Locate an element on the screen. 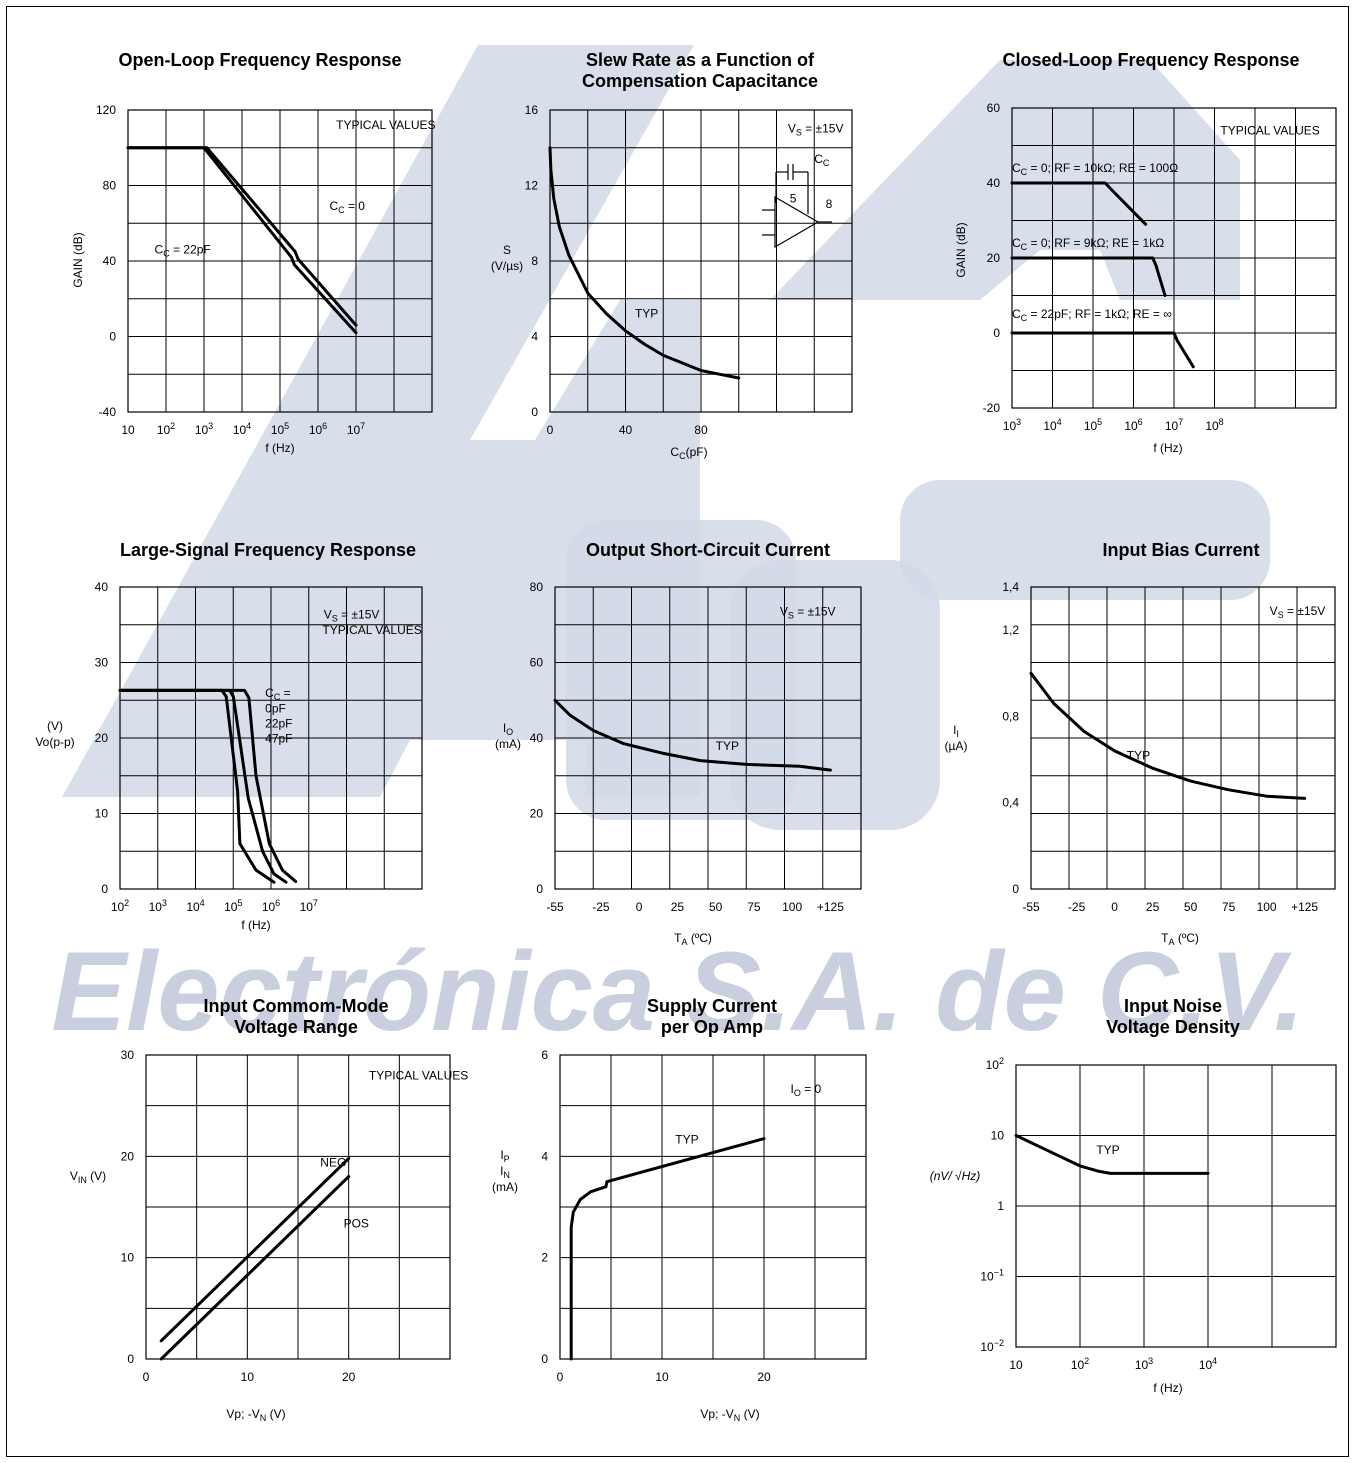 The height and width of the screenshot is (1463, 1356). annotation-v-s-15v: VS​ = ±15V is located at coordinates (352, 616).